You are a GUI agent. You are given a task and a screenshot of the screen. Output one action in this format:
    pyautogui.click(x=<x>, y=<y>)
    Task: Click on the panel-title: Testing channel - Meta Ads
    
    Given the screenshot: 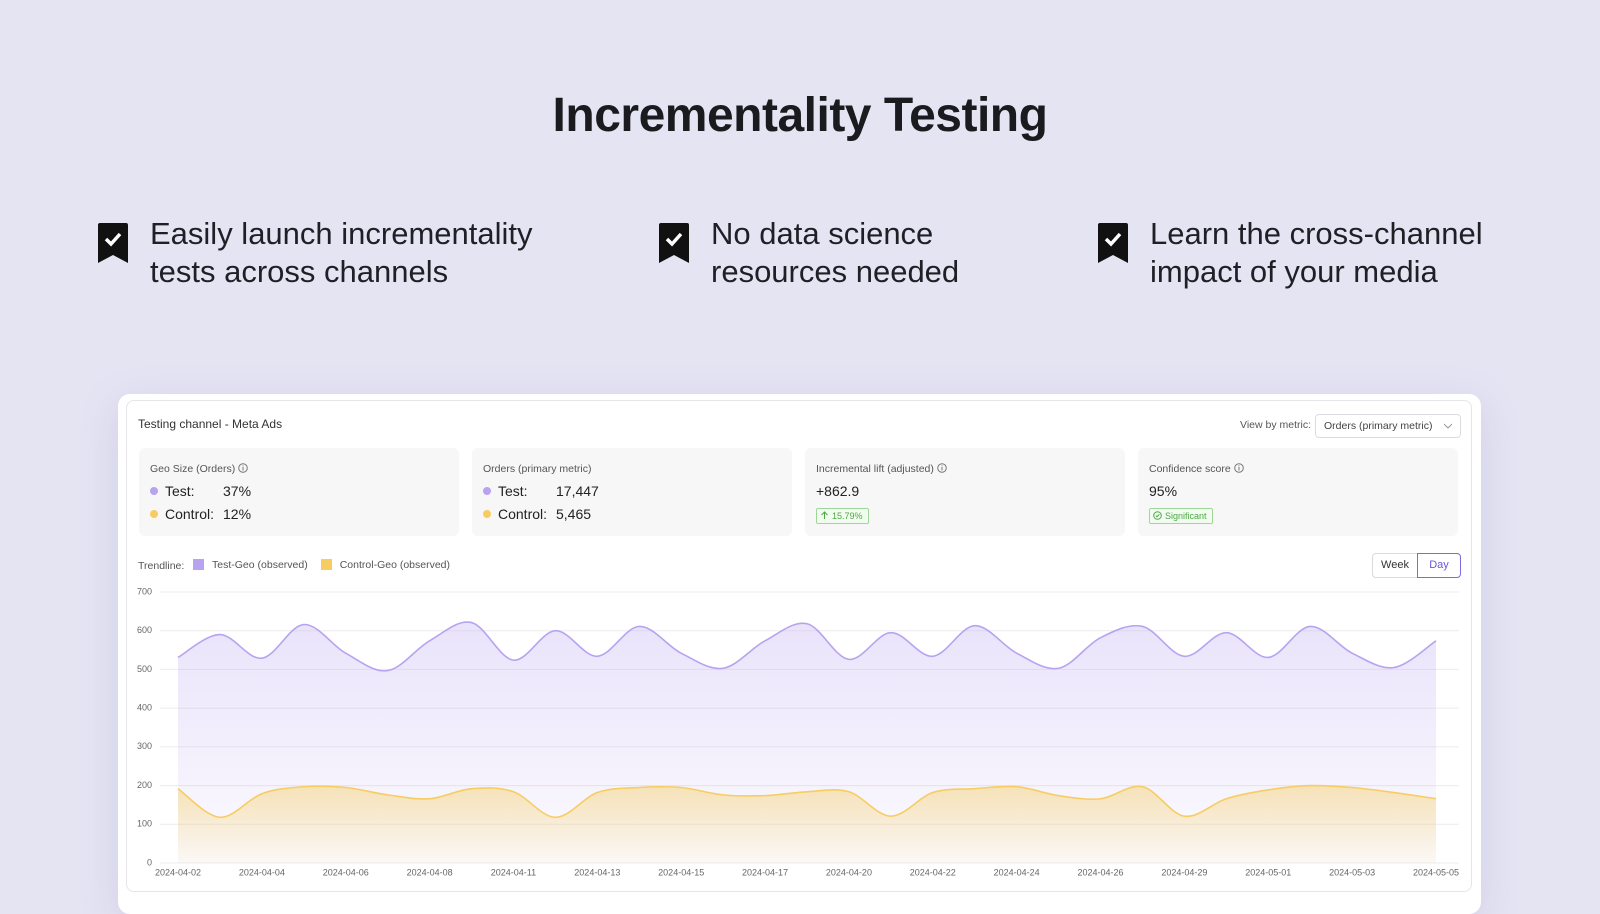 What is the action you would take?
    pyautogui.click(x=210, y=424)
    